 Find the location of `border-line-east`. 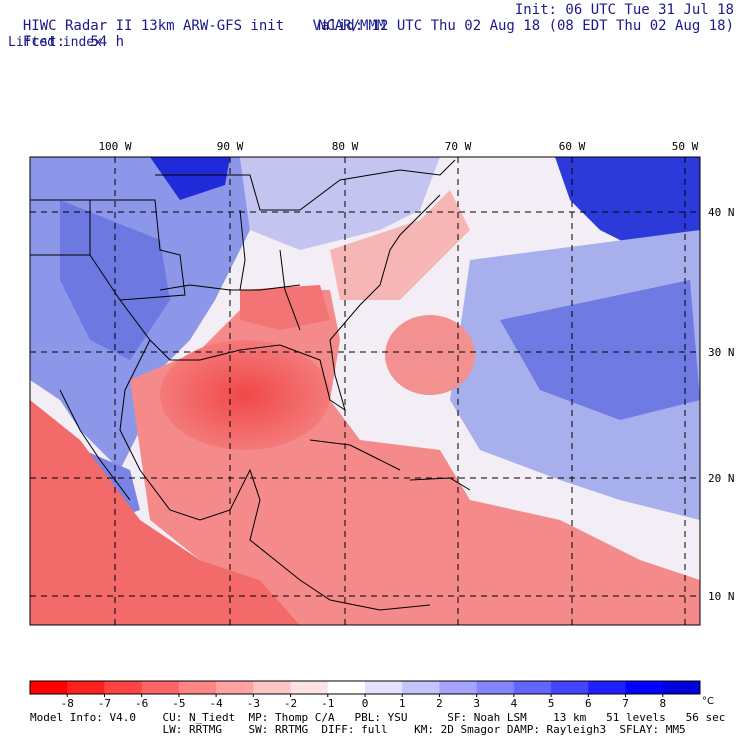

border-line-east is located at coordinates (290, 290).